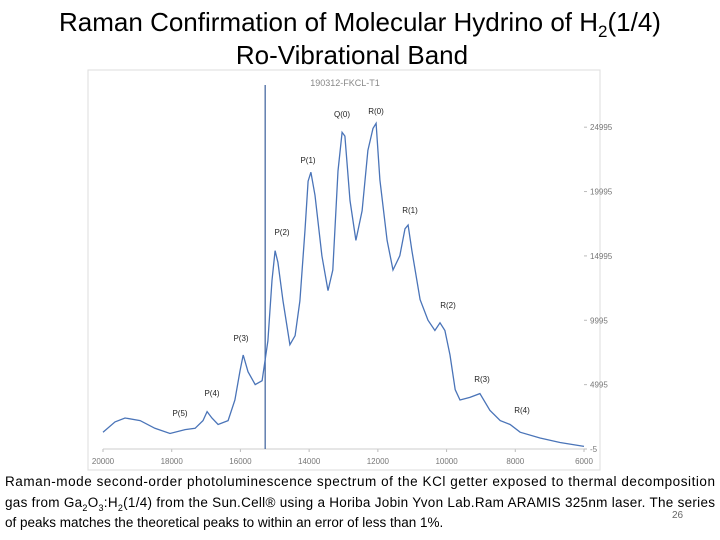 The height and width of the screenshot is (540, 720). Describe the element at coordinates (599, 385) in the screenshot. I see `y-tick-label: 4995` at that location.